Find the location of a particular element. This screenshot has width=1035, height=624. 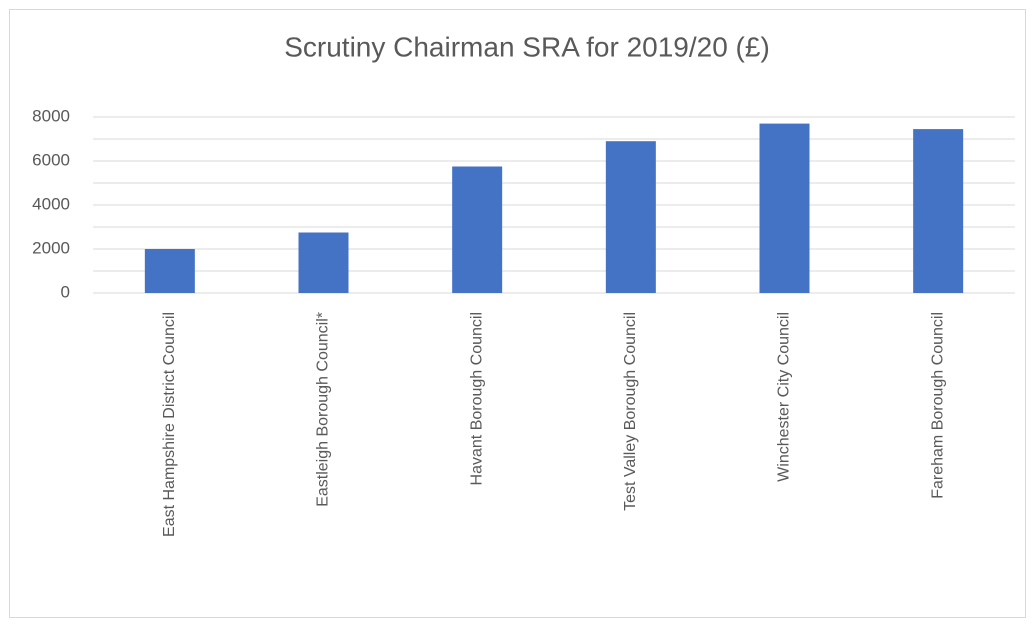

chart-title: Scrutiny Chairman SRA for 2019/20 (£) is located at coordinates (527, 46).